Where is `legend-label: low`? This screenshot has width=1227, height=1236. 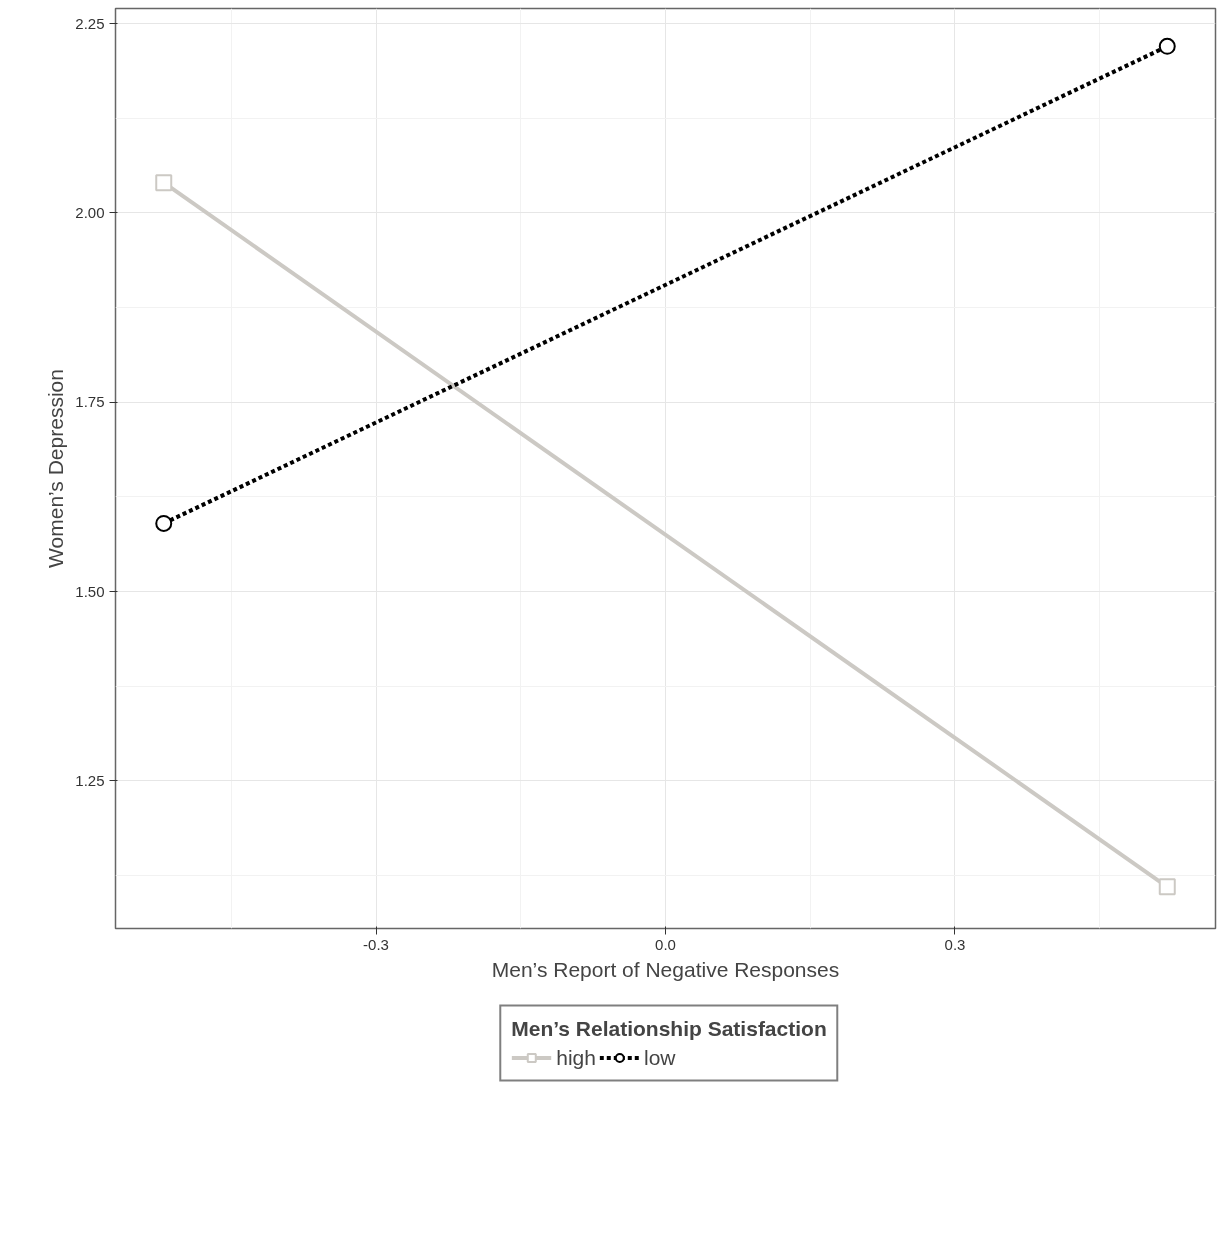
legend-label: low is located at coordinates (659, 1057).